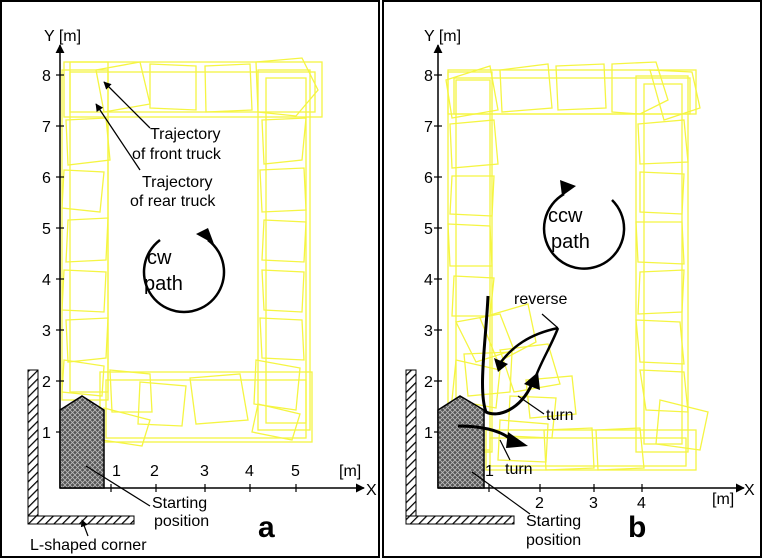 This screenshot has height=558, width=763. I want to click on rear-truck-pointer, so click(118, 137).